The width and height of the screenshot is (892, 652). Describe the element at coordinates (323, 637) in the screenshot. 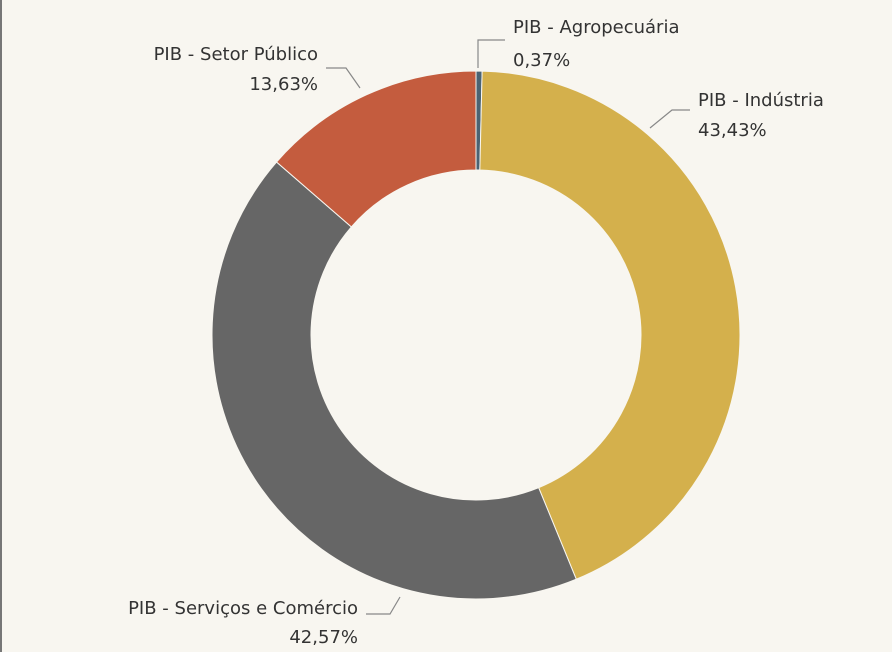

I see `slice-value: 42,57%` at that location.